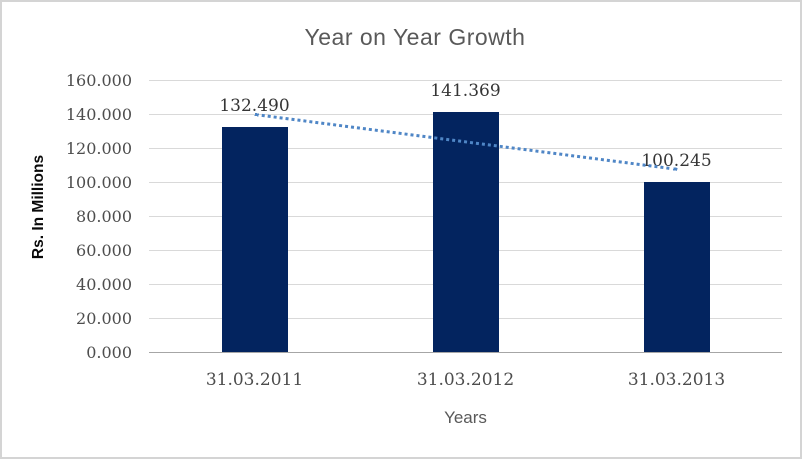 The width and height of the screenshot is (802, 459). What do you see at coordinates (465, 90) in the screenshot?
I see `bar-data-label: 141.369` at bounding box center [465, 90].